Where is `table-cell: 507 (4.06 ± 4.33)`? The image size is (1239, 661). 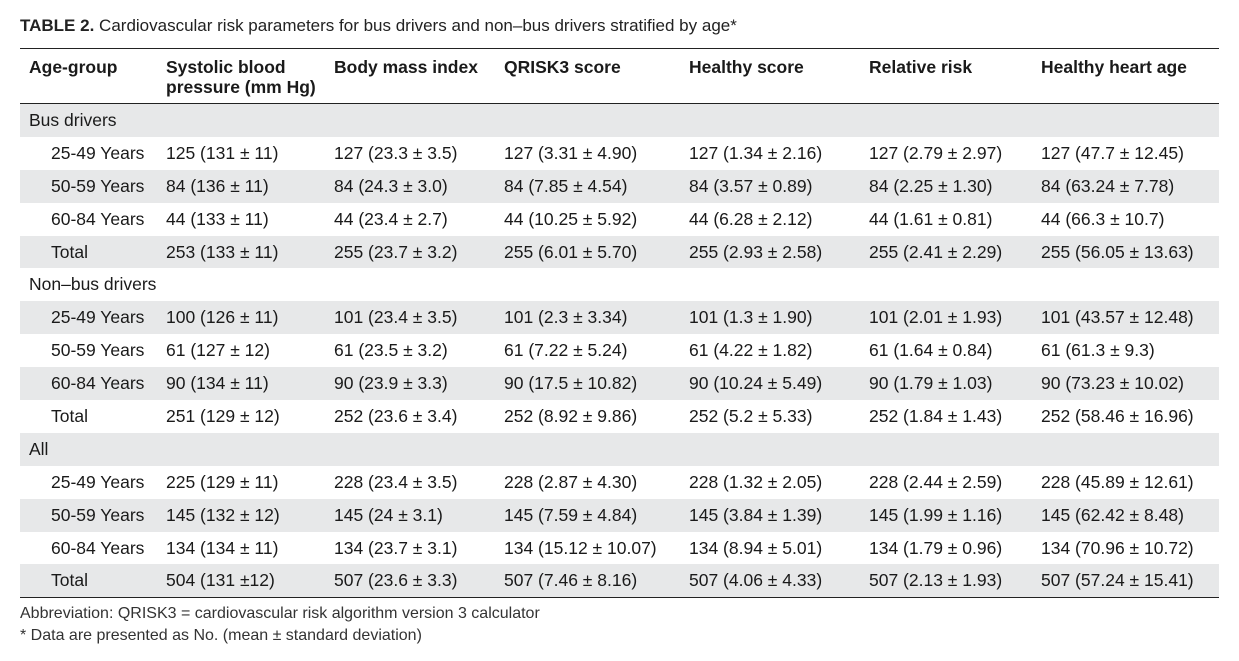
table-cell: 507 (4.06 ± 4.33) is located at coordinates (756, 580).